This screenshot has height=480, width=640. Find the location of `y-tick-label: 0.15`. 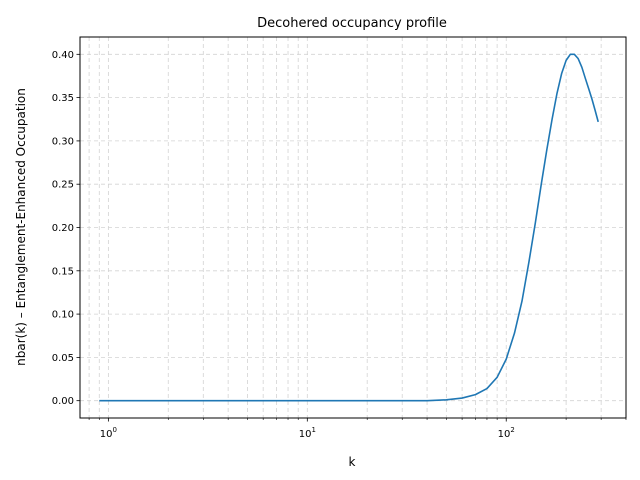

y-tick-label: 0.15 is located at coordinates (63, 271).